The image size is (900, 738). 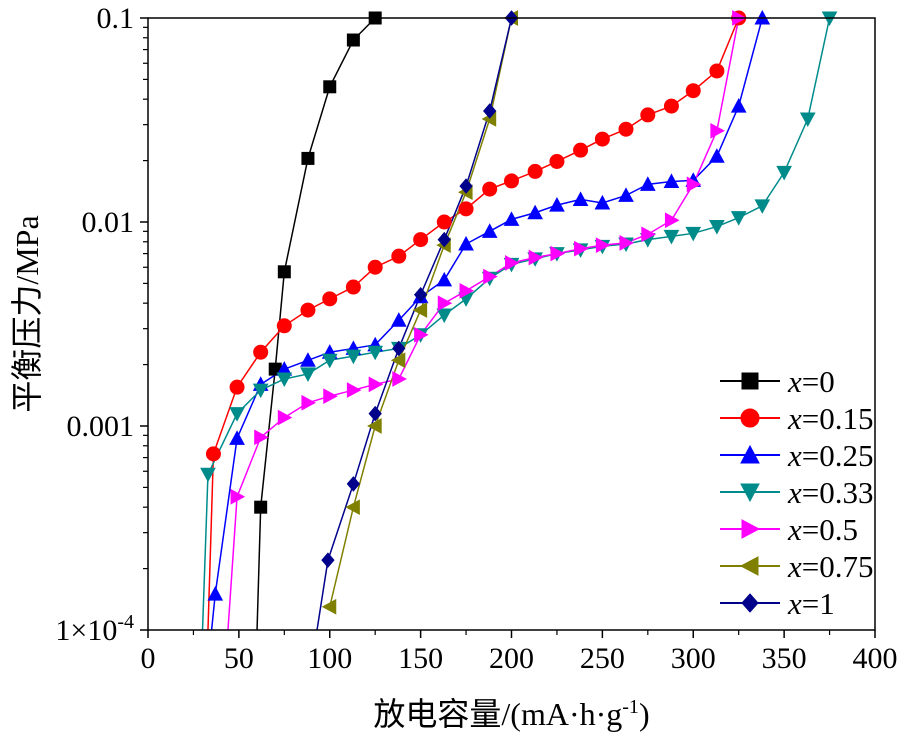 What do you see at coordinates (101, 426) in the screenshot?
I see `y-tick-label: 0.001` at bounding box center [101, 426].